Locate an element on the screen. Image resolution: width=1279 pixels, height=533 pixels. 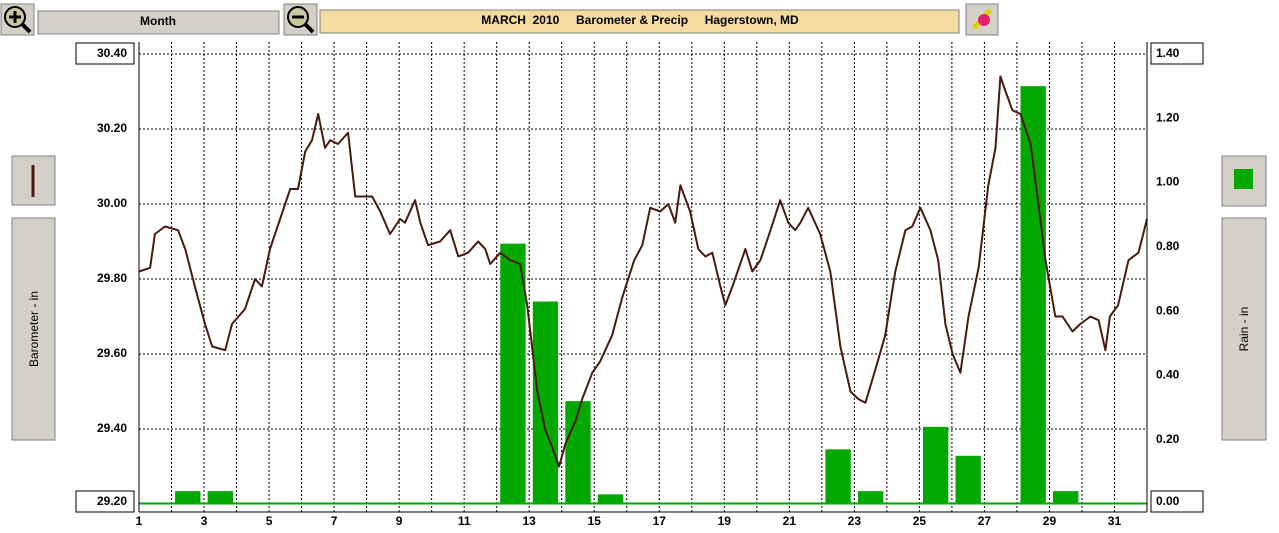
y2-tick-label: 1.20 is located at coordinates (1168, 117).